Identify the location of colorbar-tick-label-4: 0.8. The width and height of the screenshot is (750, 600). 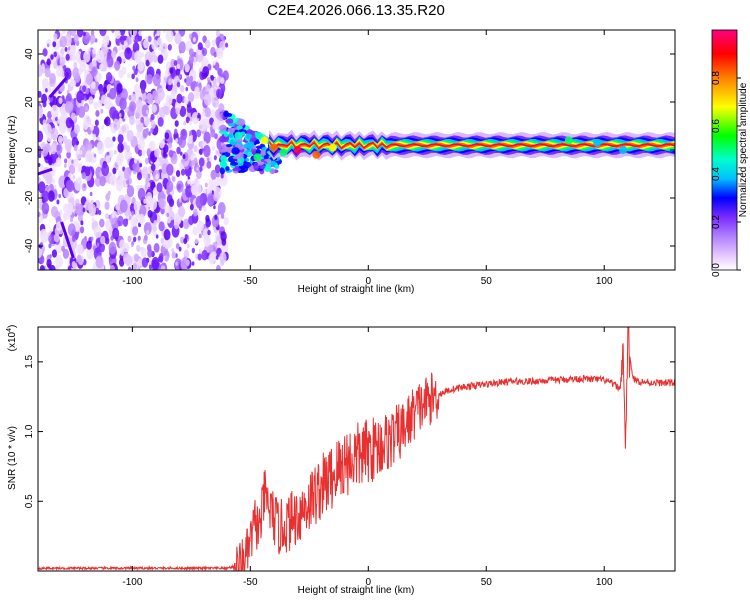
(716, 78).